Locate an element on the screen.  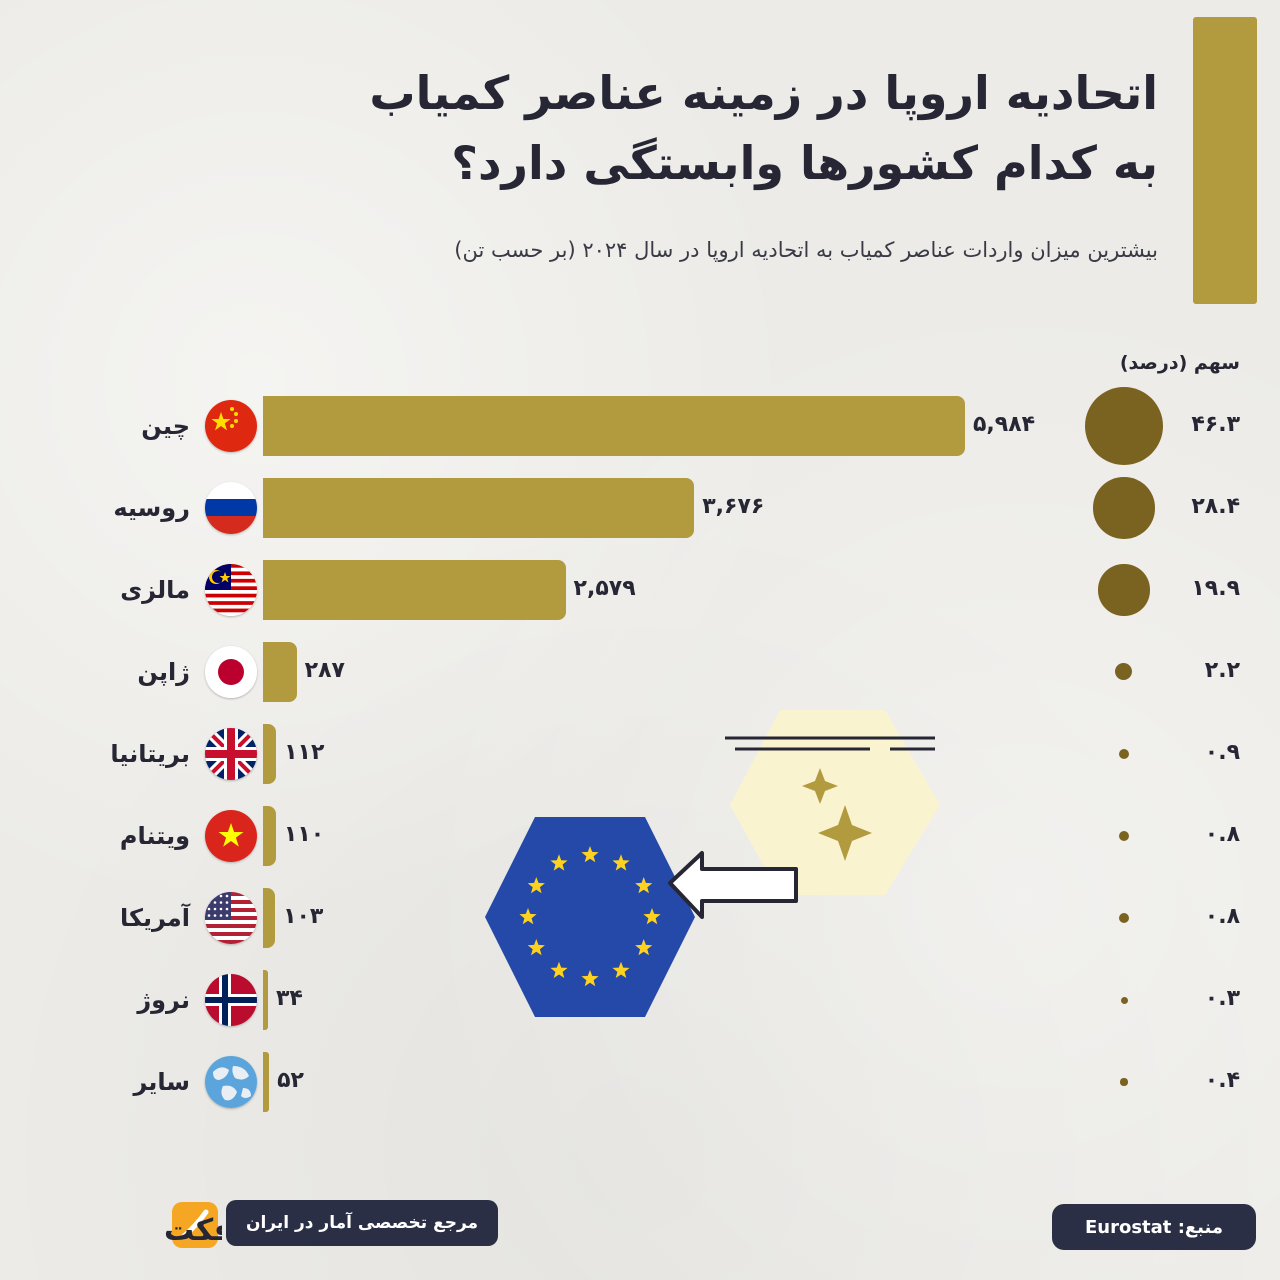
brand-name: آمارفکت is located at coordinates (193, 1229).